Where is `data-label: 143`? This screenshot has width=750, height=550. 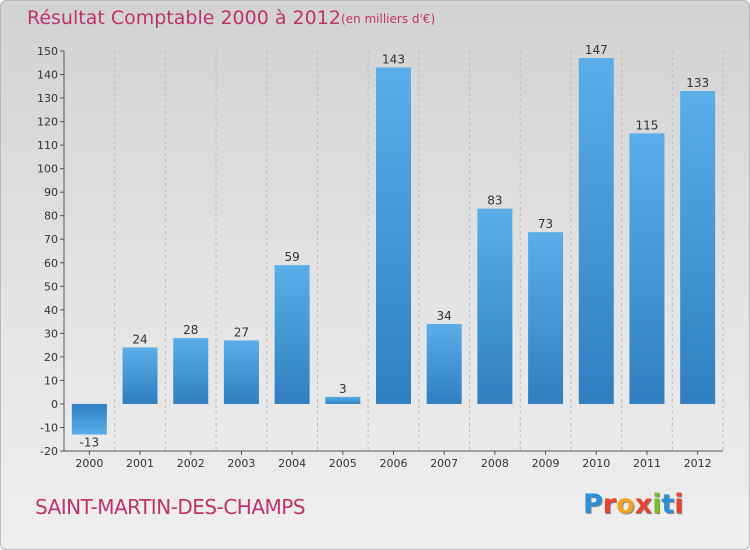 data-label: 143 is located at coordinates (393, 59).